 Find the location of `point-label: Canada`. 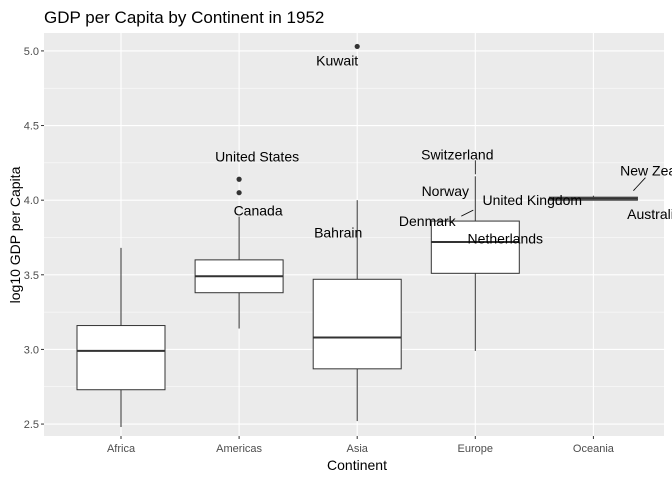

point-label: Canada is located at coordinates (258, 211).